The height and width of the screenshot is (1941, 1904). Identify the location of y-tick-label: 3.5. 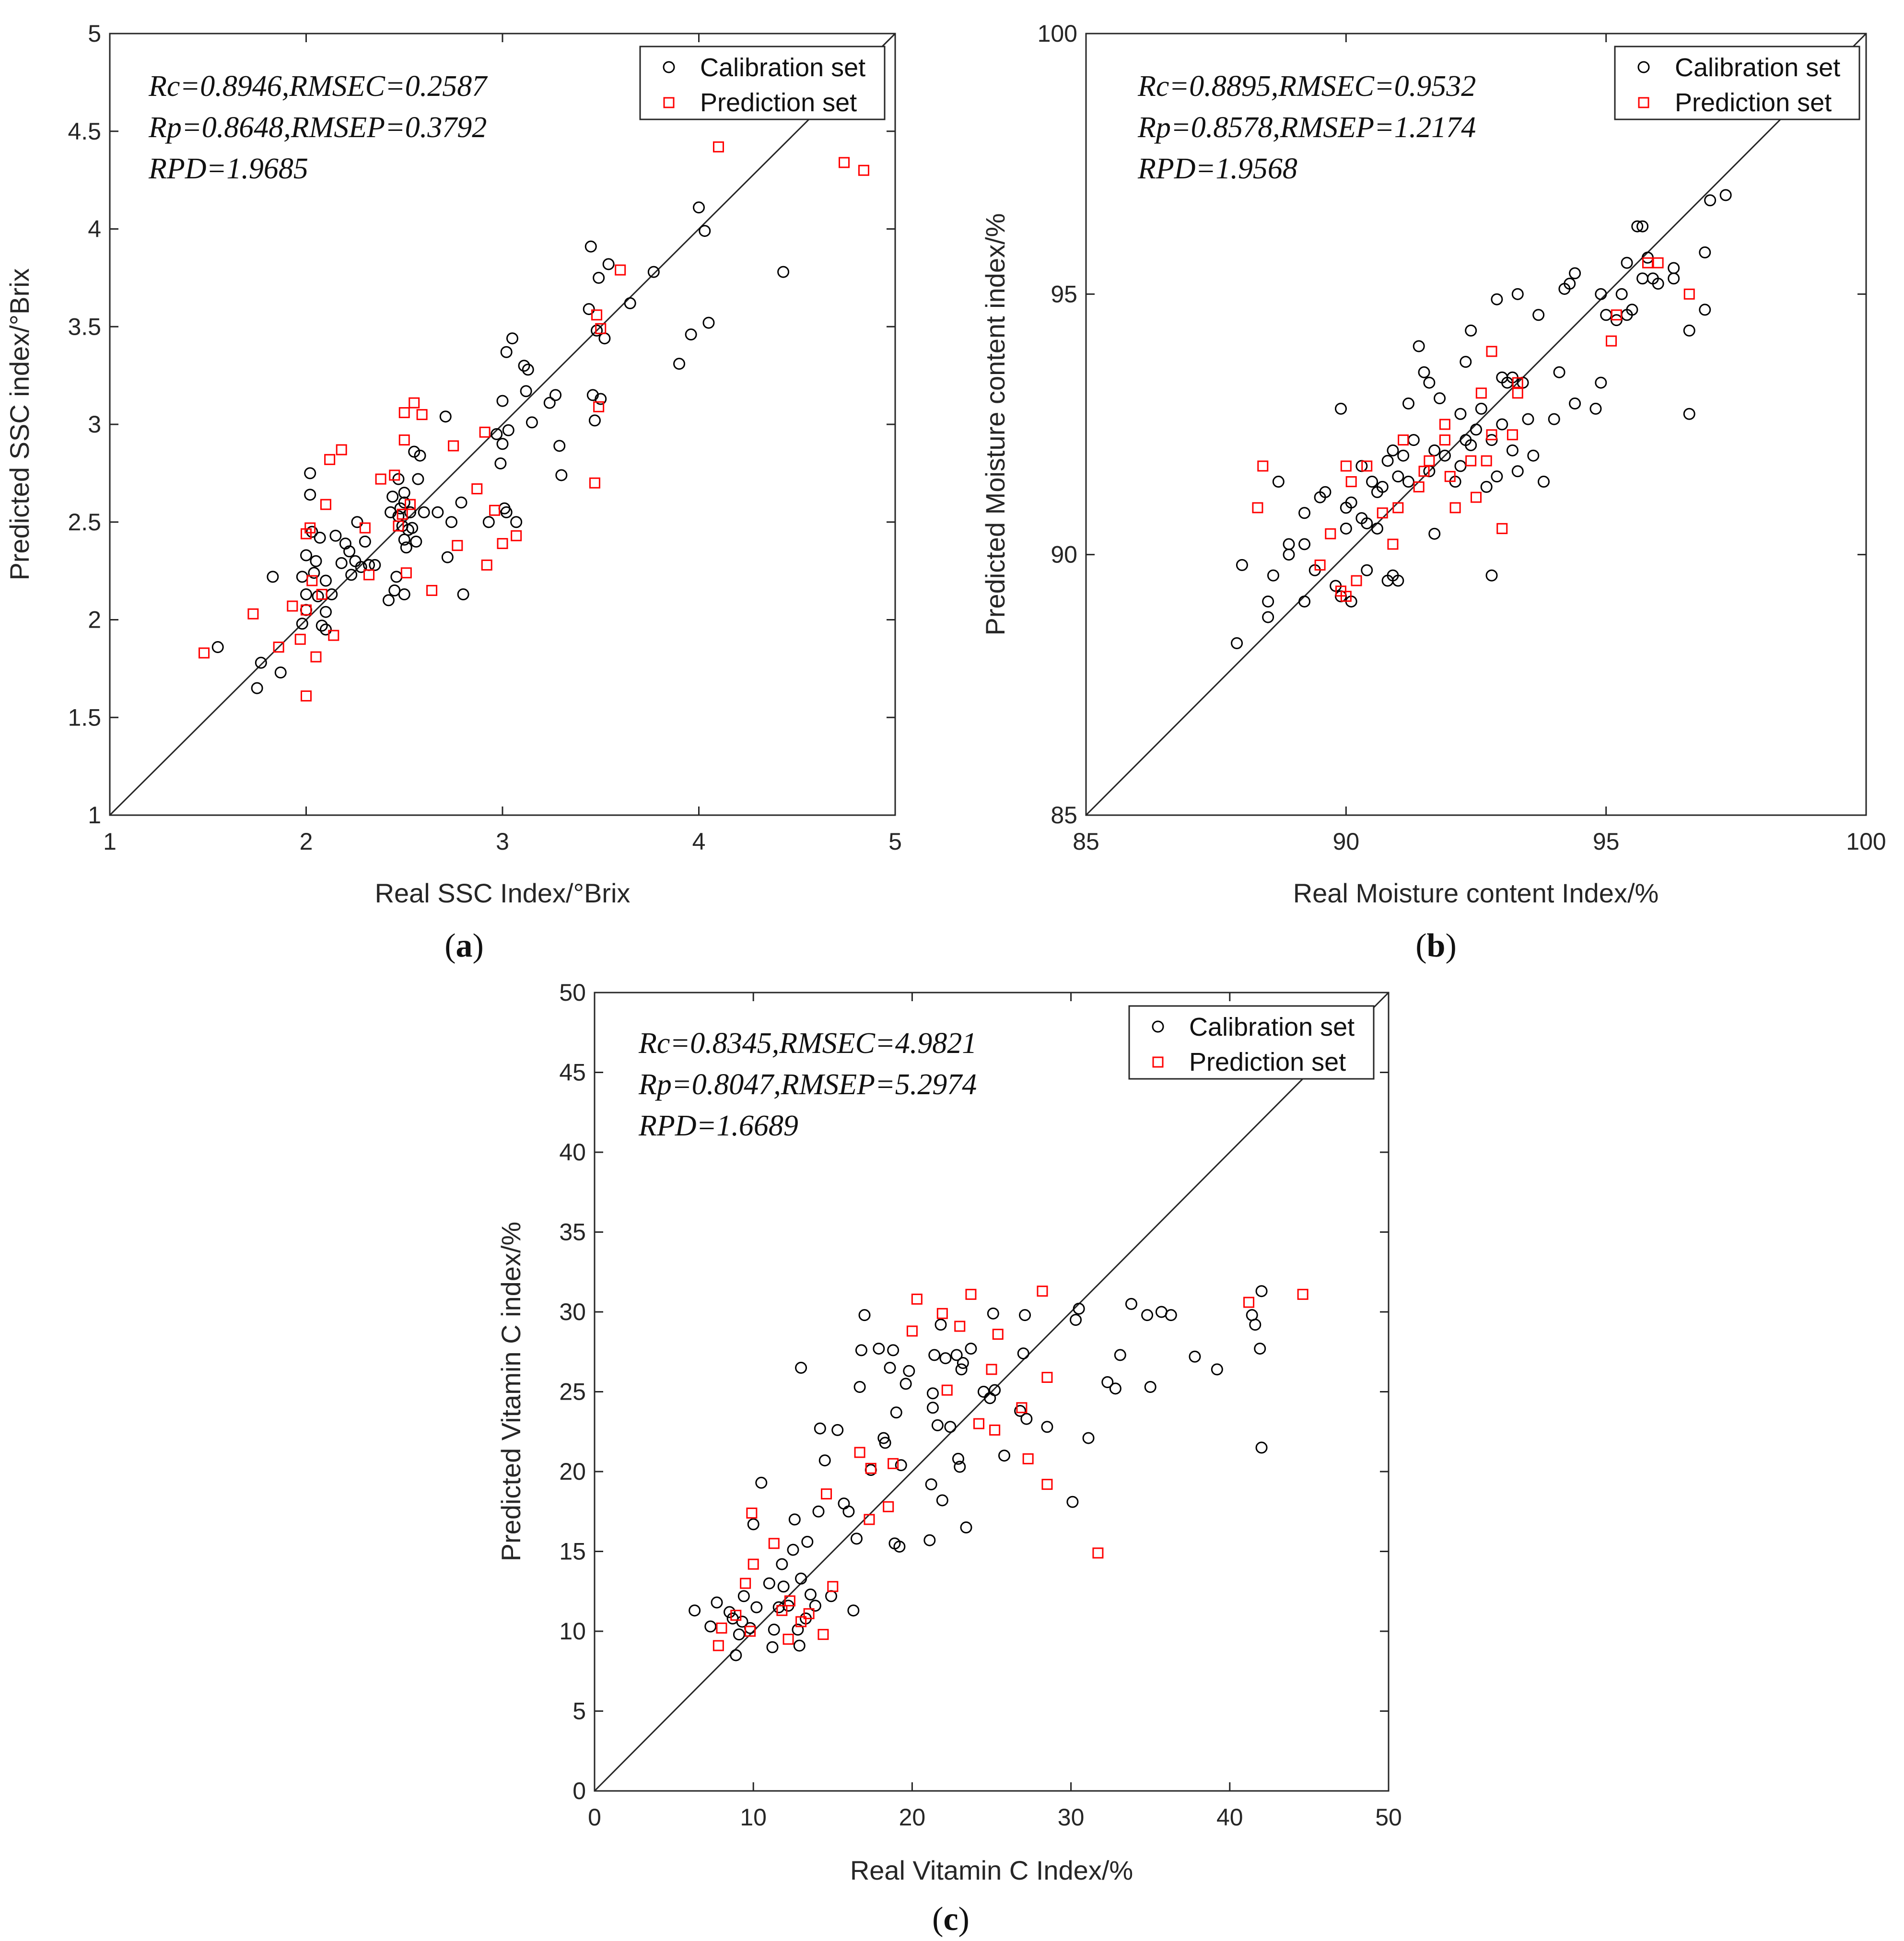
(84, 326).